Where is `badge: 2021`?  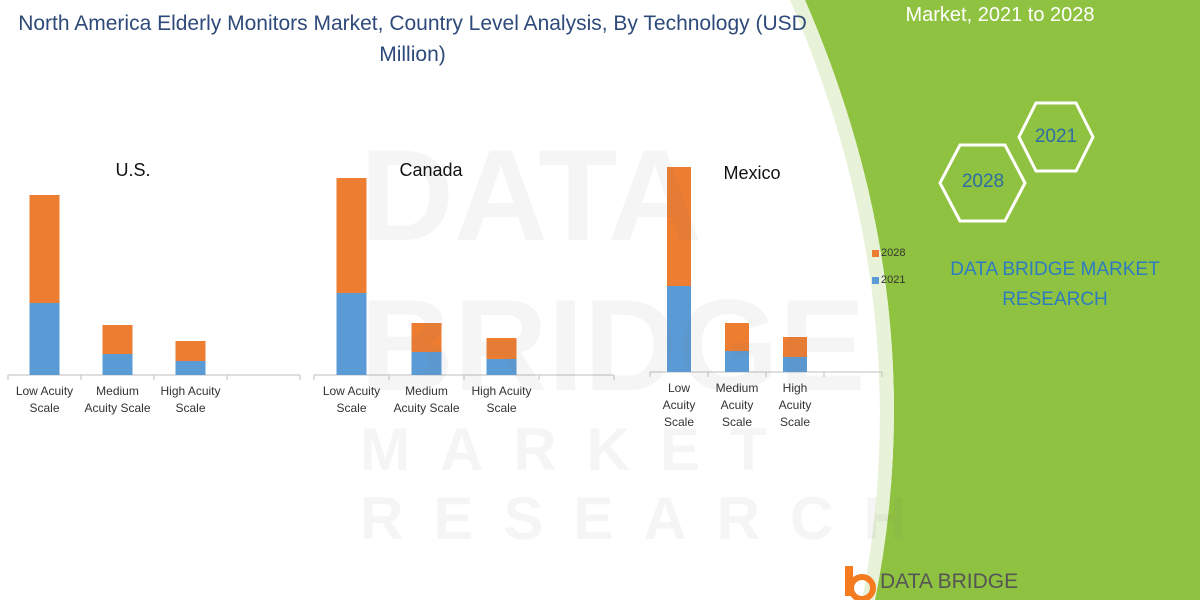
badge: 2021 is located at coordinates (1056, 136).